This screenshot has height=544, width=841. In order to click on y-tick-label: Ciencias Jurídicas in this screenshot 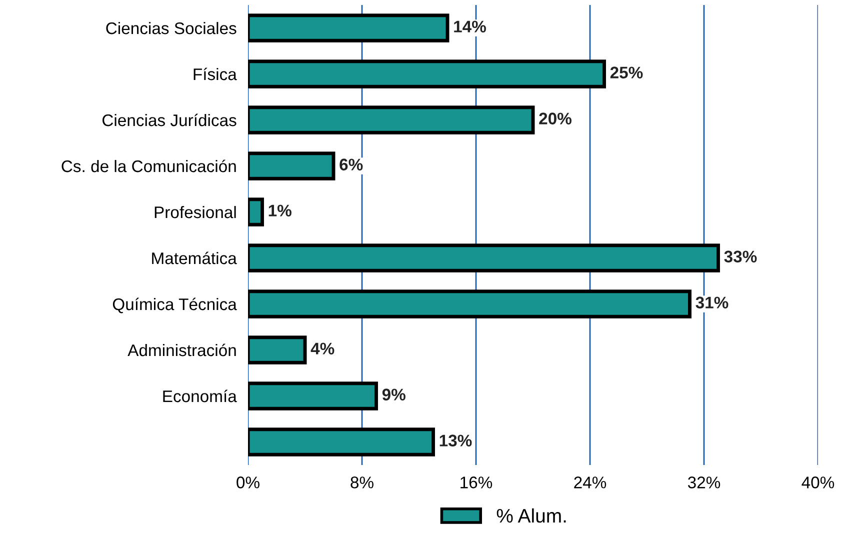, I will do `click(169, 120)`.